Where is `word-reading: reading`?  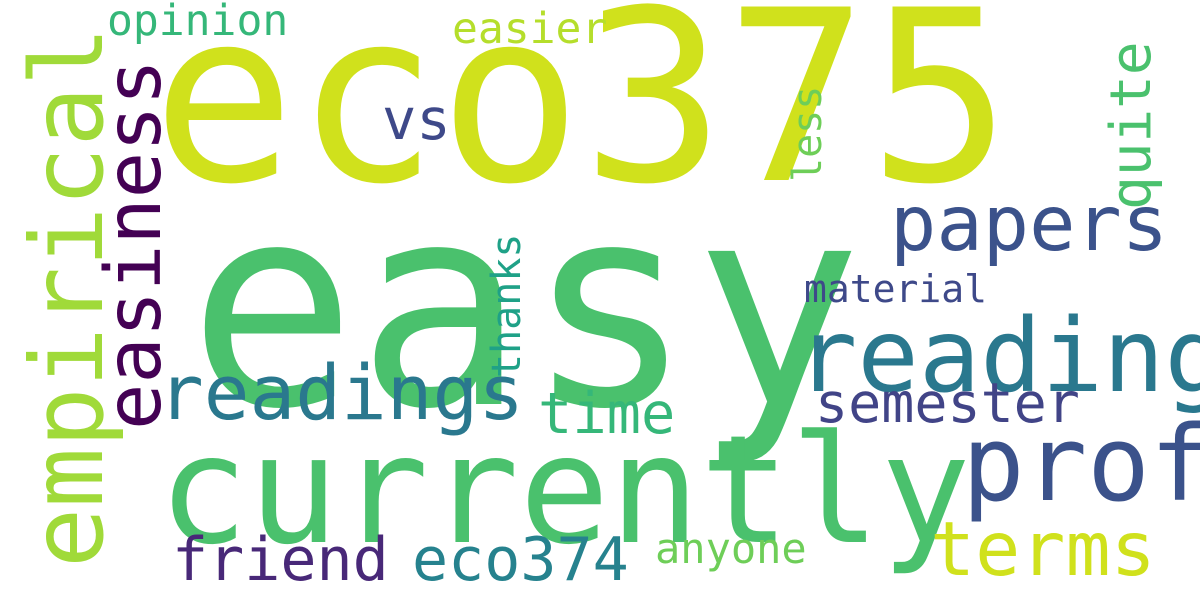
word-reading: reading is located at coordinates (998, 356).